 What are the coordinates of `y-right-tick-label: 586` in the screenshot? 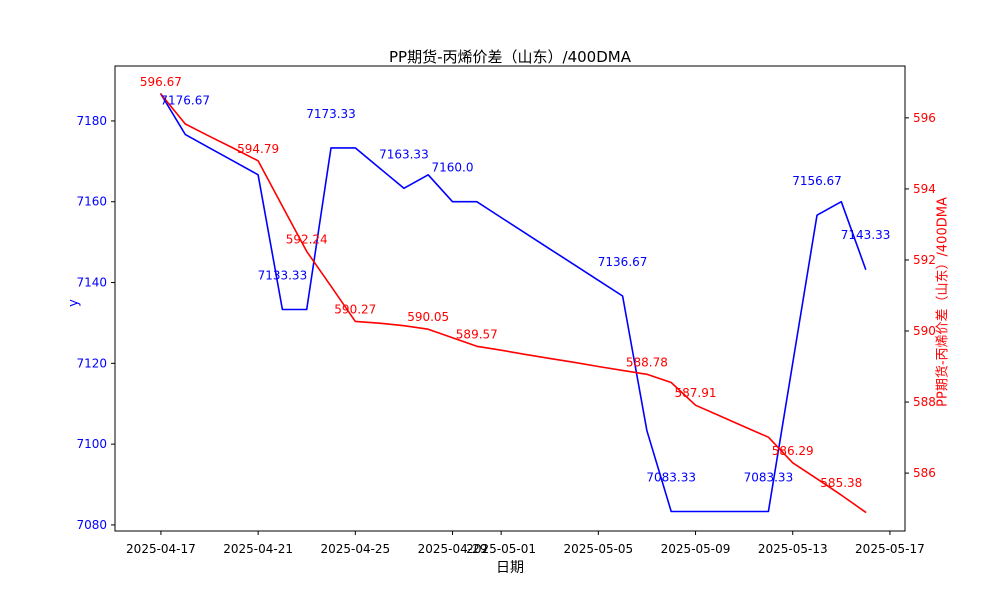 It's located at (924, 473).